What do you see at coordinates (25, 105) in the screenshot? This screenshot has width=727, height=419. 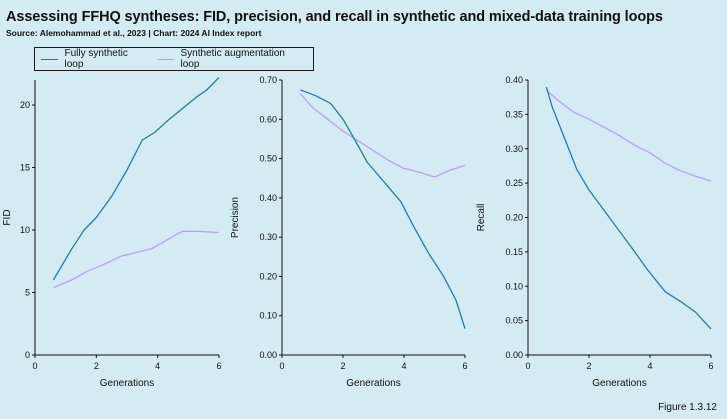 I see `y-tick-label: 20` at bounding box center [25, 105].